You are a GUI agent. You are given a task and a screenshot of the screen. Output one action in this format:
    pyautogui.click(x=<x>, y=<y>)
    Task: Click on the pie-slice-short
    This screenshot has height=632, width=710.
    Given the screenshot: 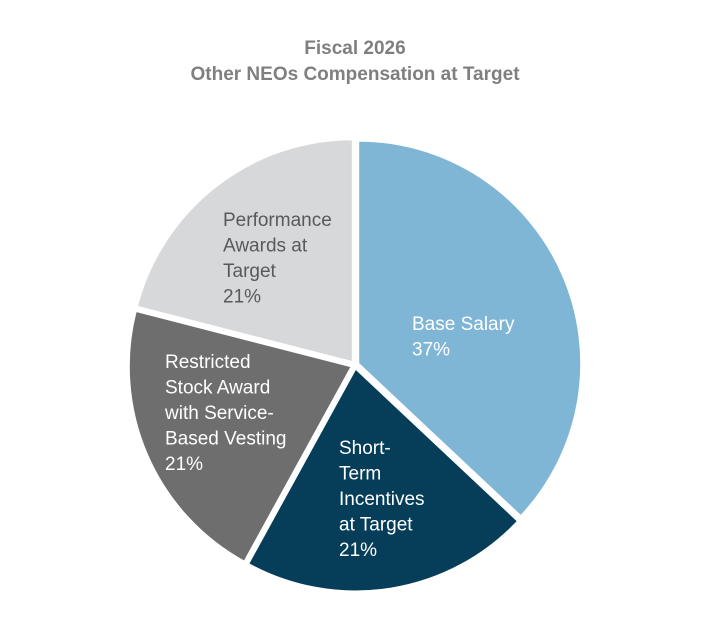 What is the action you would take?
    pyautogui.click(x=383, y=479)
    